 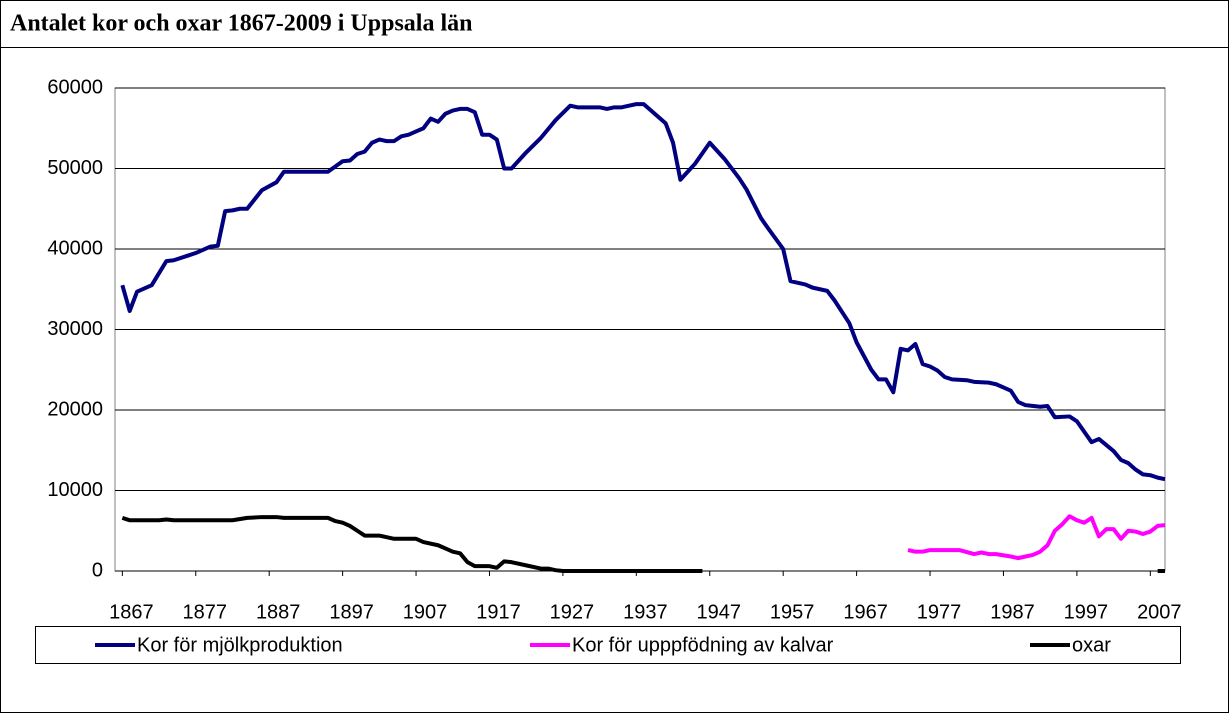 I want to click on x-tick-label: 1907, so click(x=425, y=612).